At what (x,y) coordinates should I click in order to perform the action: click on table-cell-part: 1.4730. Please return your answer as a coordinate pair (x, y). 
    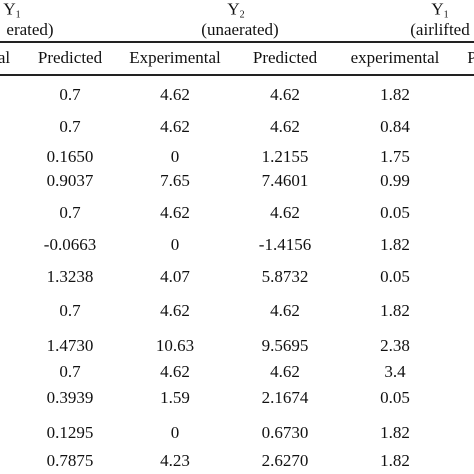
    Looking at the image, I should click on (70, 345).